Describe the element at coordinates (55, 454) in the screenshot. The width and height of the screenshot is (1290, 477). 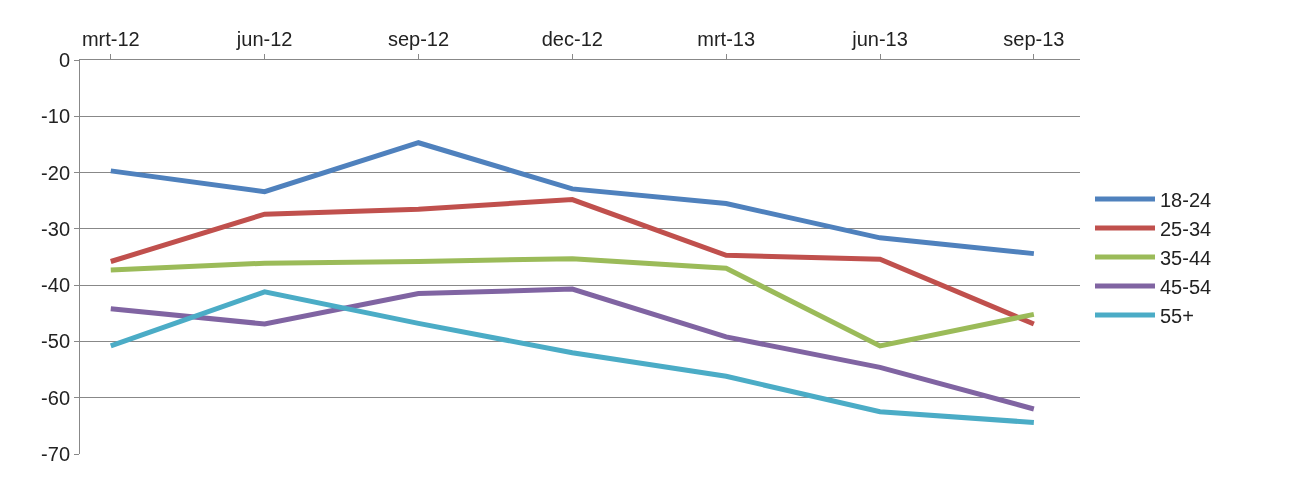
I see `y-tick-label: -70` at that location.